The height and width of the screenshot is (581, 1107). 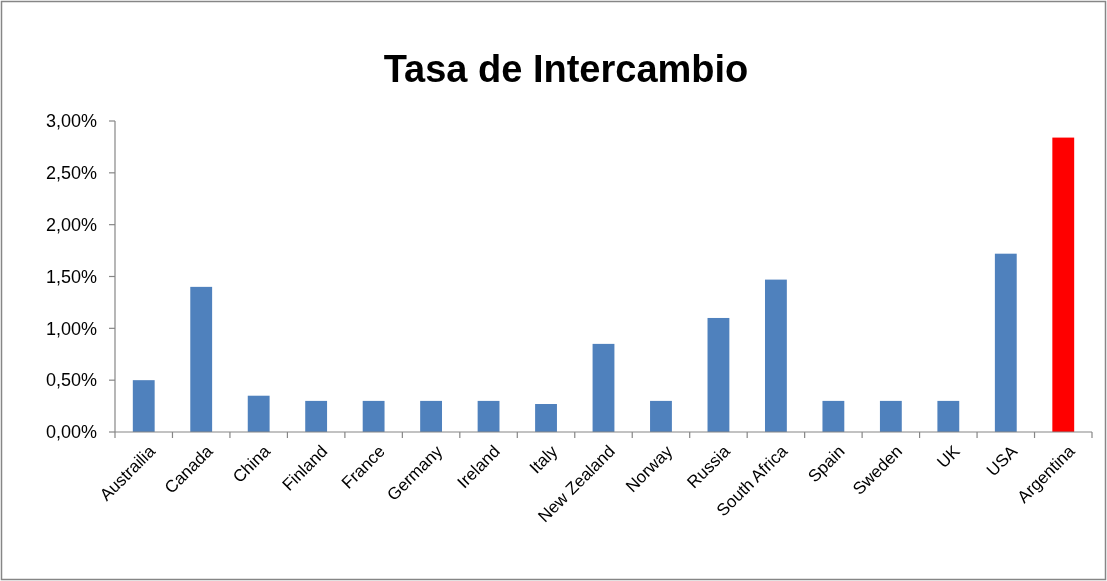 I want to click on y-tick-label: 2,50%, so click(x=71, y=173).